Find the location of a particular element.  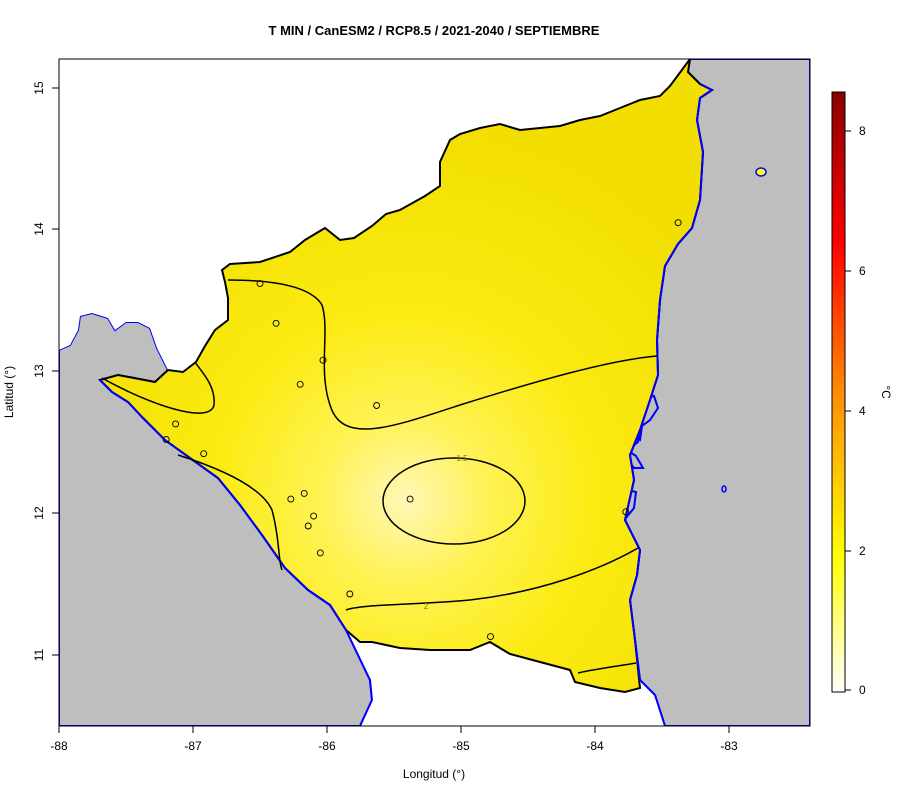

colorbar: 0 2 4 6 8 °C is located at coordinates (862, 394).